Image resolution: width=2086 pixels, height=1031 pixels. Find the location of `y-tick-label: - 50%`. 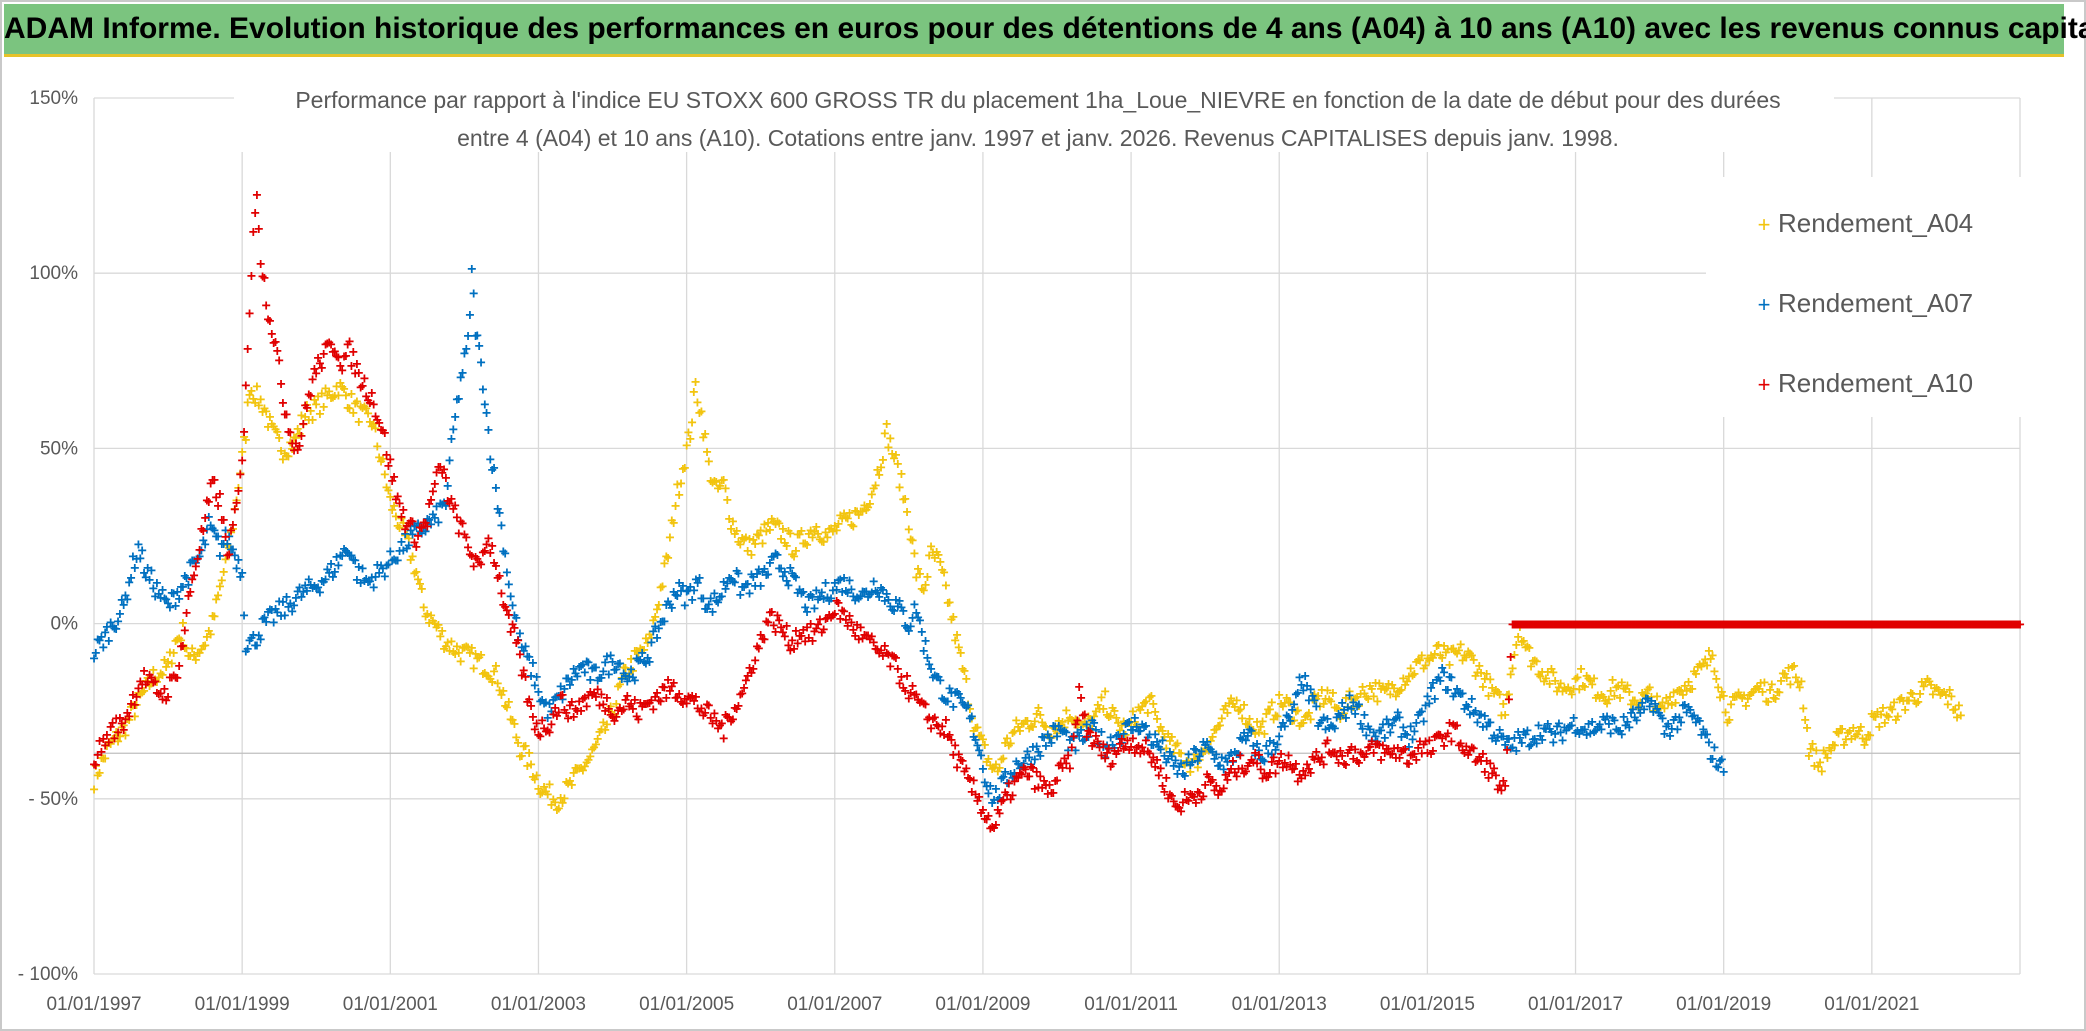

y-tick-label: - 50% is located at coordinates (53, 799).